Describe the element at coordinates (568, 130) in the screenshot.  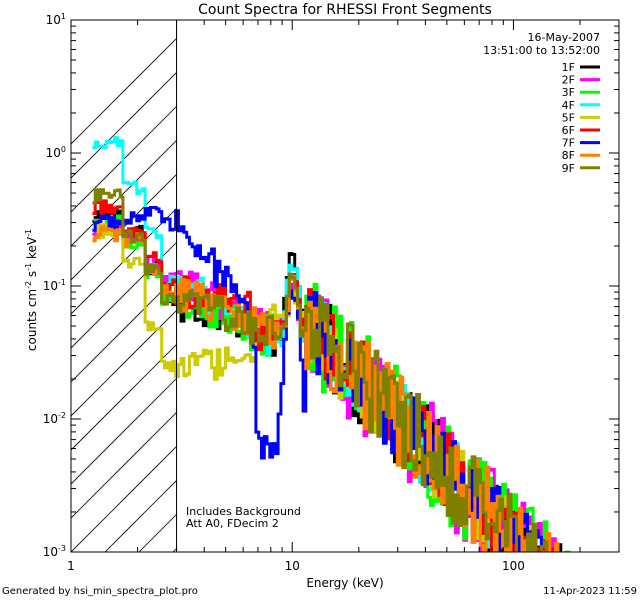
I see `legend-label-6F: 6F` at that location.